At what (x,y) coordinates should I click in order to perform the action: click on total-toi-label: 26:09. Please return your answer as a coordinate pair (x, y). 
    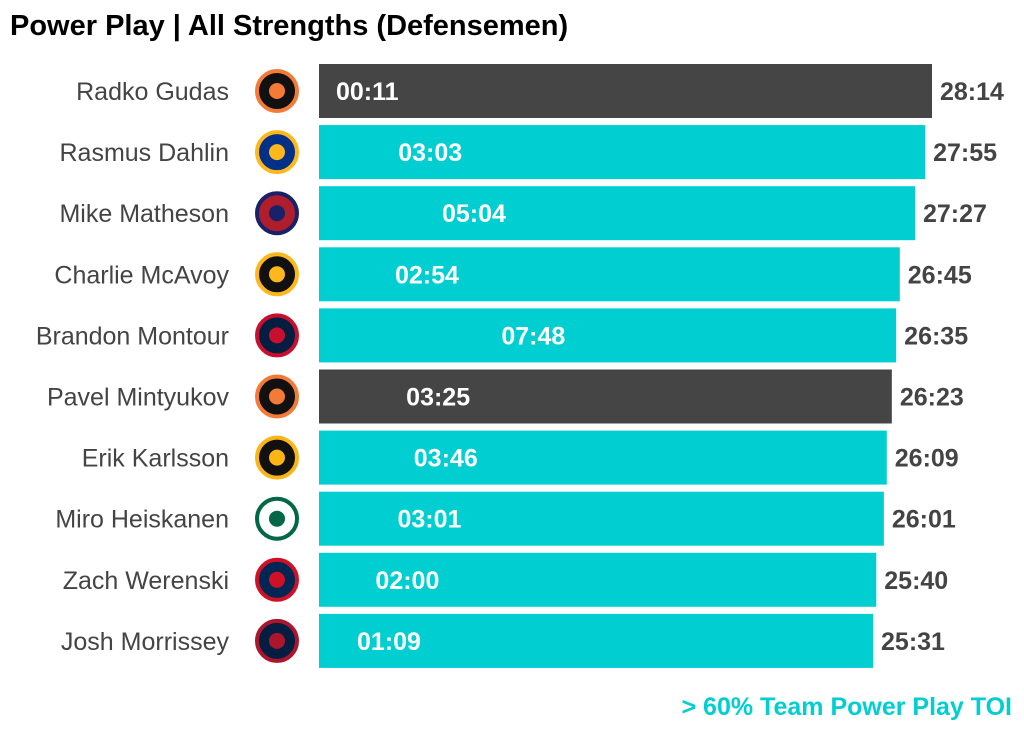
    Looking at the image, I should click on (927, 459).